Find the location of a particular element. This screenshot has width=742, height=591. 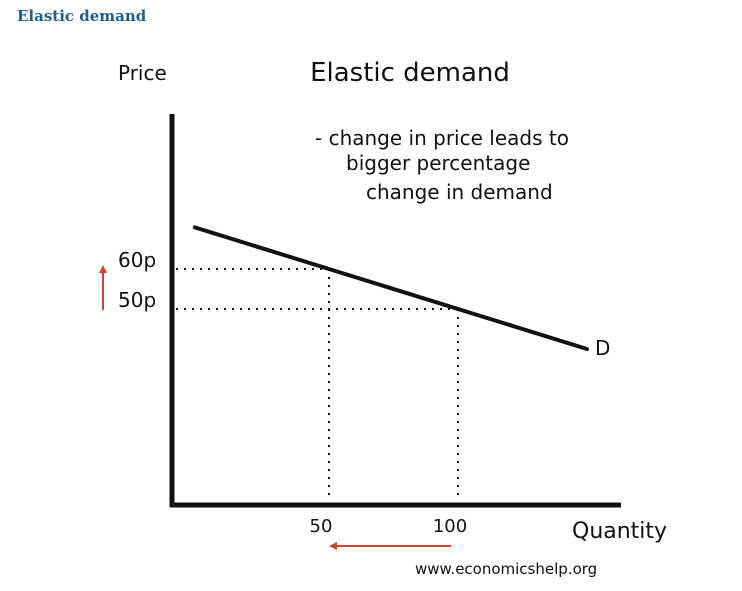

series-label-0: D is located at coordinates (602, 348).